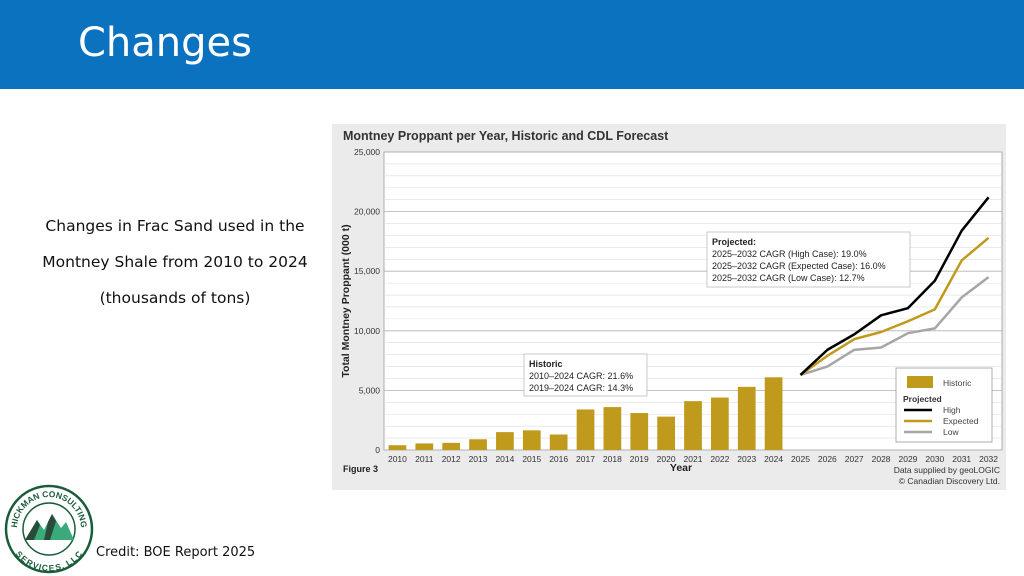 Image resolution: width=1024 pixels, height=576 pixels. Describe the element at coordinates (175, 298) in the screenshot. I see `description-line: (thousands of tons)` at that location.